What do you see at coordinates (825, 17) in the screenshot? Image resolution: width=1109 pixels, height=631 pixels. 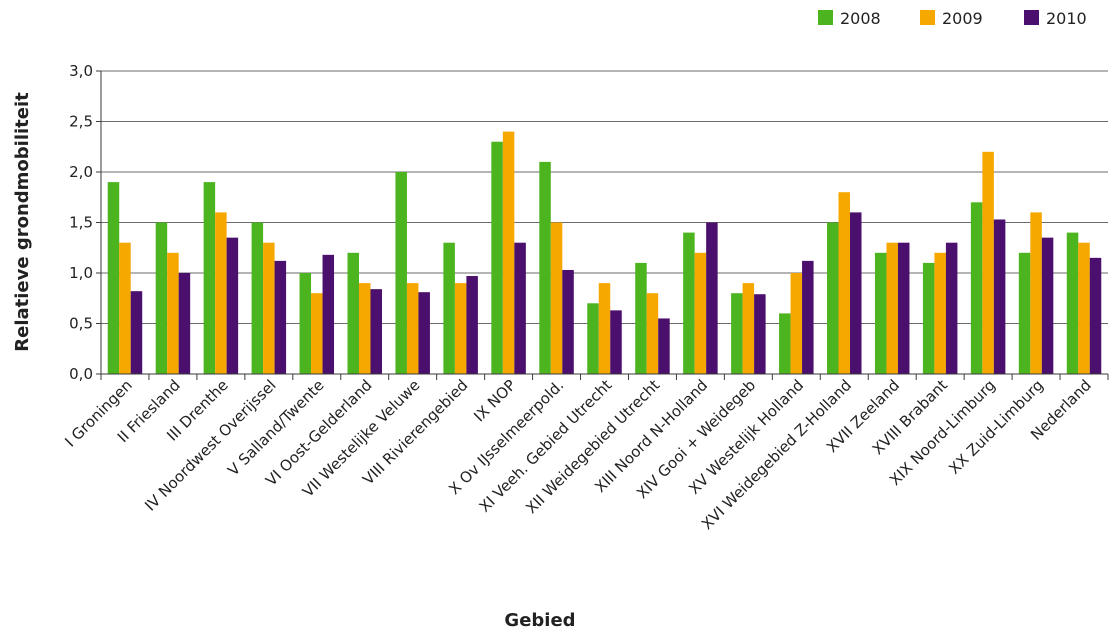 I see `legend-swatch-2008` at bounding box center [825, 17].